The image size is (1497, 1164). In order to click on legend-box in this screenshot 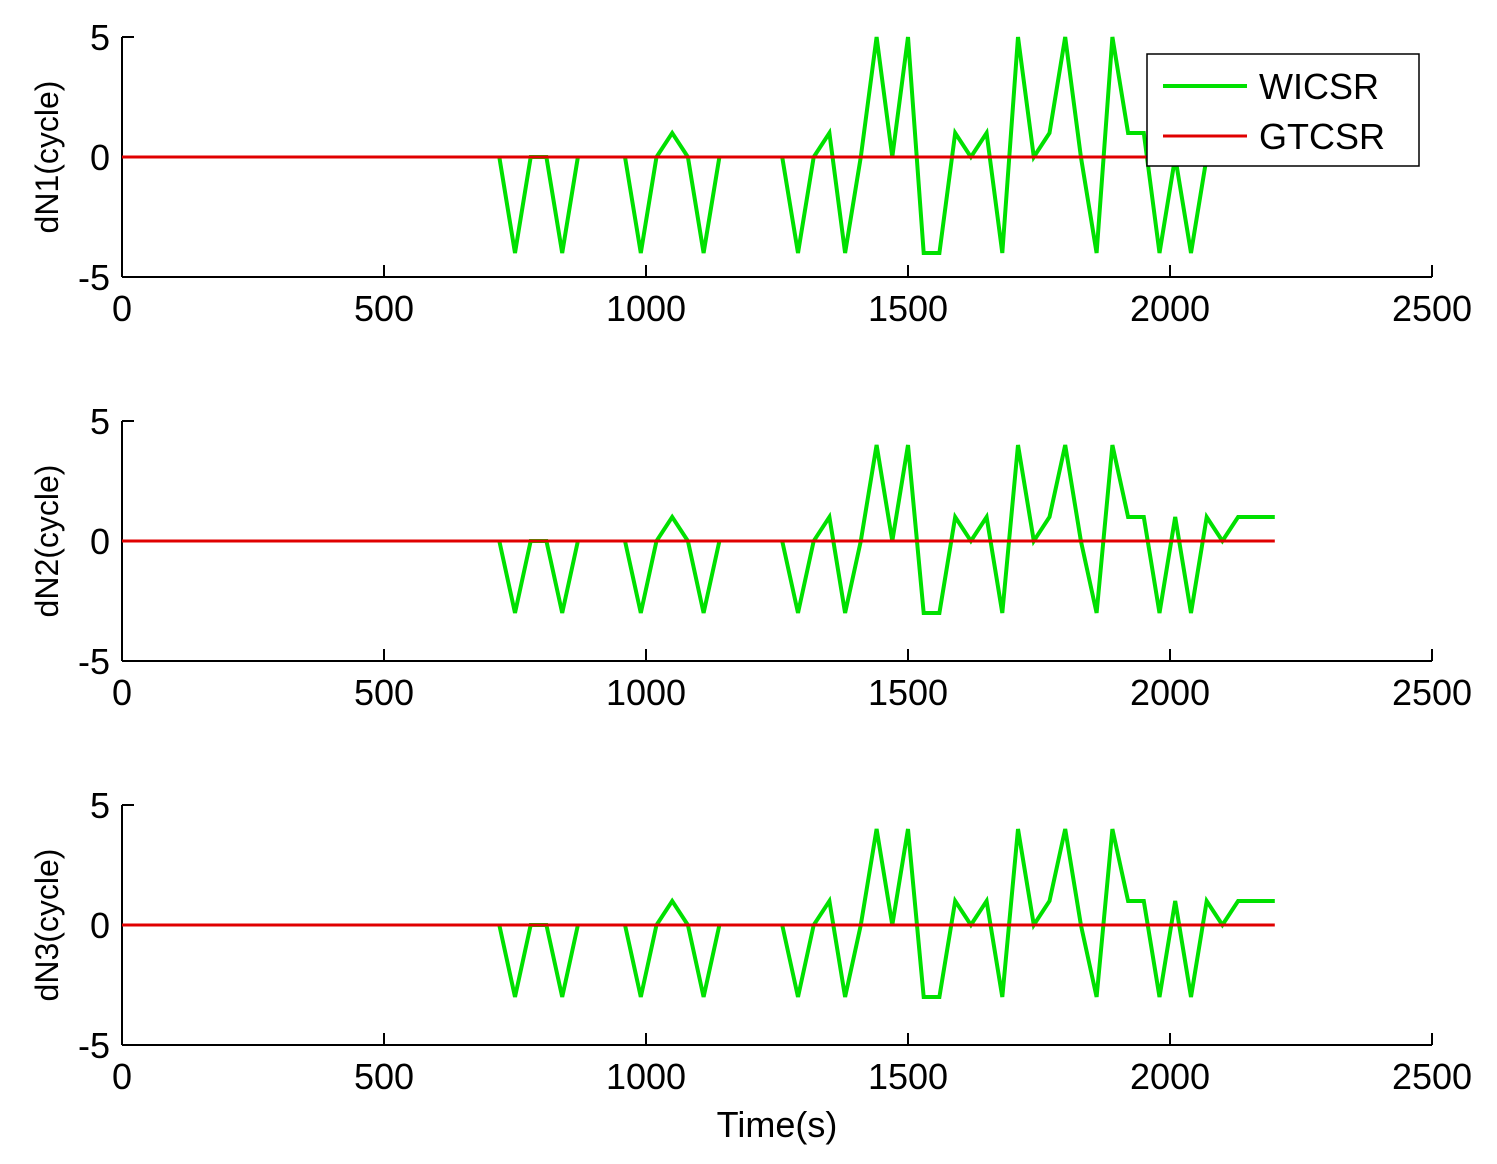, I will do `click(1283, 110)`.